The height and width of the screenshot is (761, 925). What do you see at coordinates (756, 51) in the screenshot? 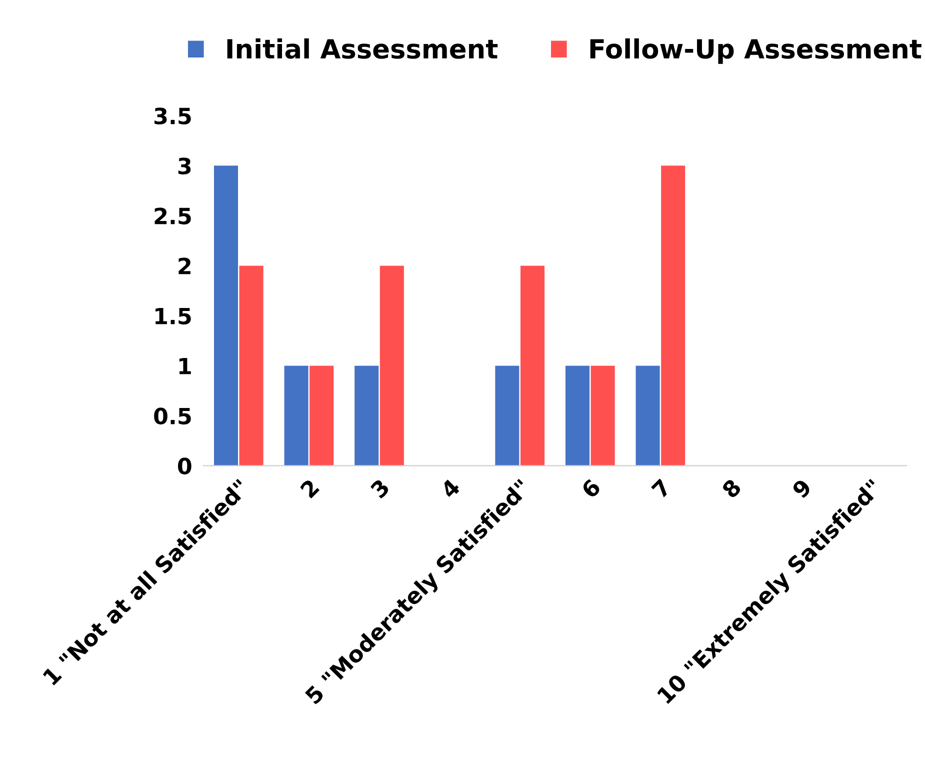
I see `legend-label: Follow-Up Assessment` at bounding box center [756, 51].